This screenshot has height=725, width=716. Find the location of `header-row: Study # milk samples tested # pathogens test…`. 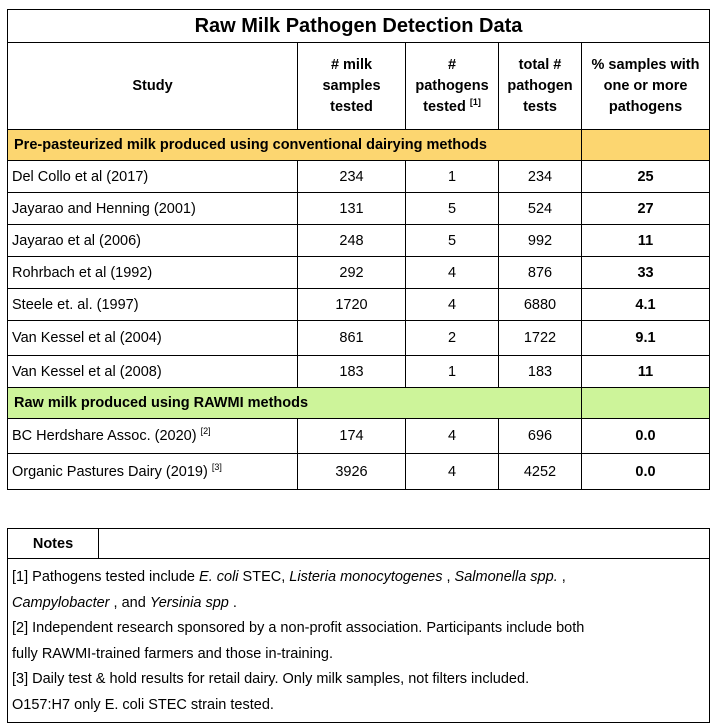

header-row: Study # milk samples tested # pathogens test… is located at coordinates (359, 86).